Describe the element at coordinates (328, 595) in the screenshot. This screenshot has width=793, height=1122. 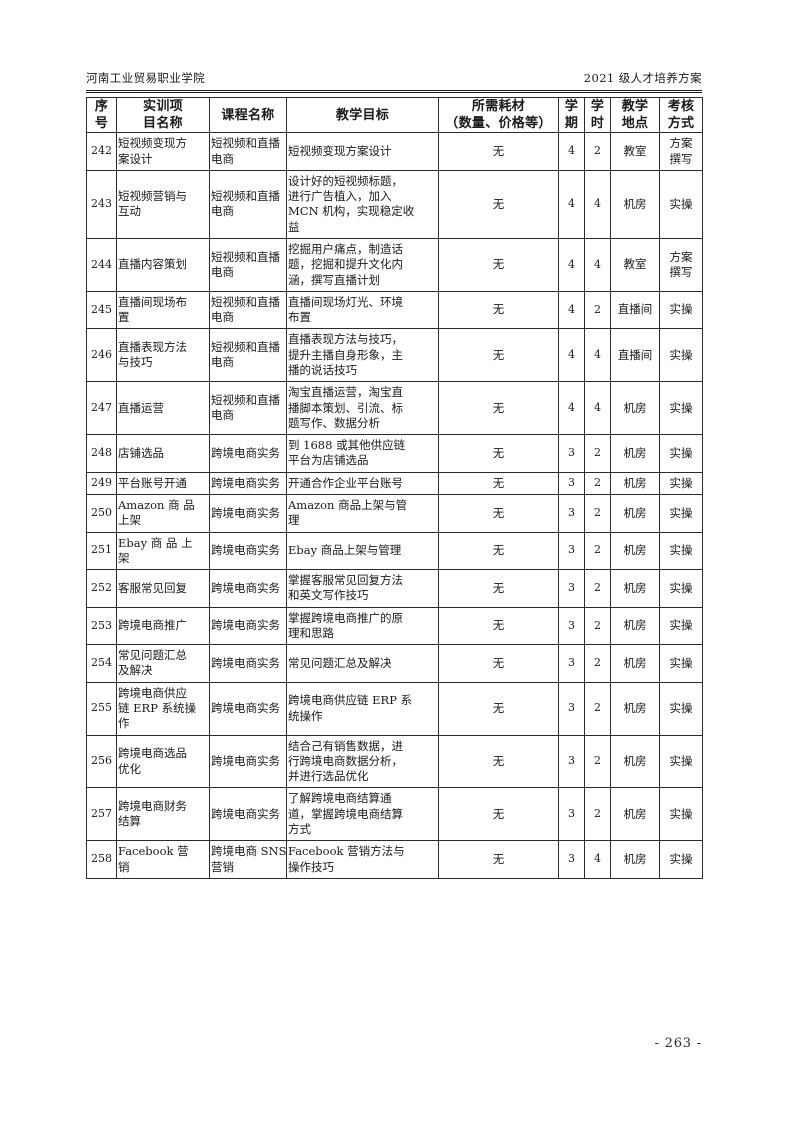
I see `cell-teaching-goal-line: 和英文写作技巧` at that location.